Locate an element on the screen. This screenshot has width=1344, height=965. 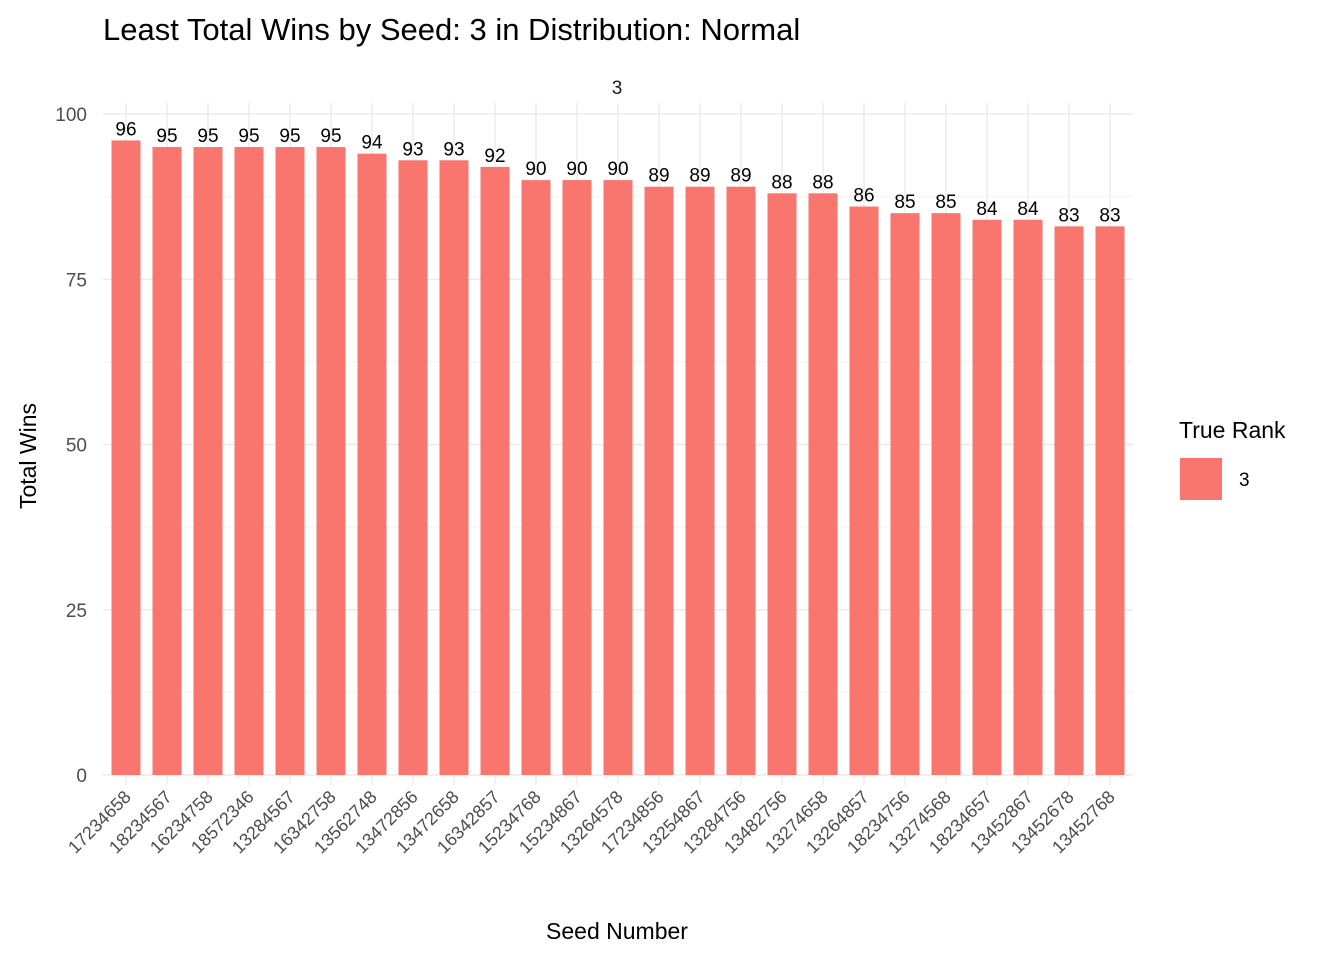
facet-strip-label: 3 is located at coordinates (617, 88).